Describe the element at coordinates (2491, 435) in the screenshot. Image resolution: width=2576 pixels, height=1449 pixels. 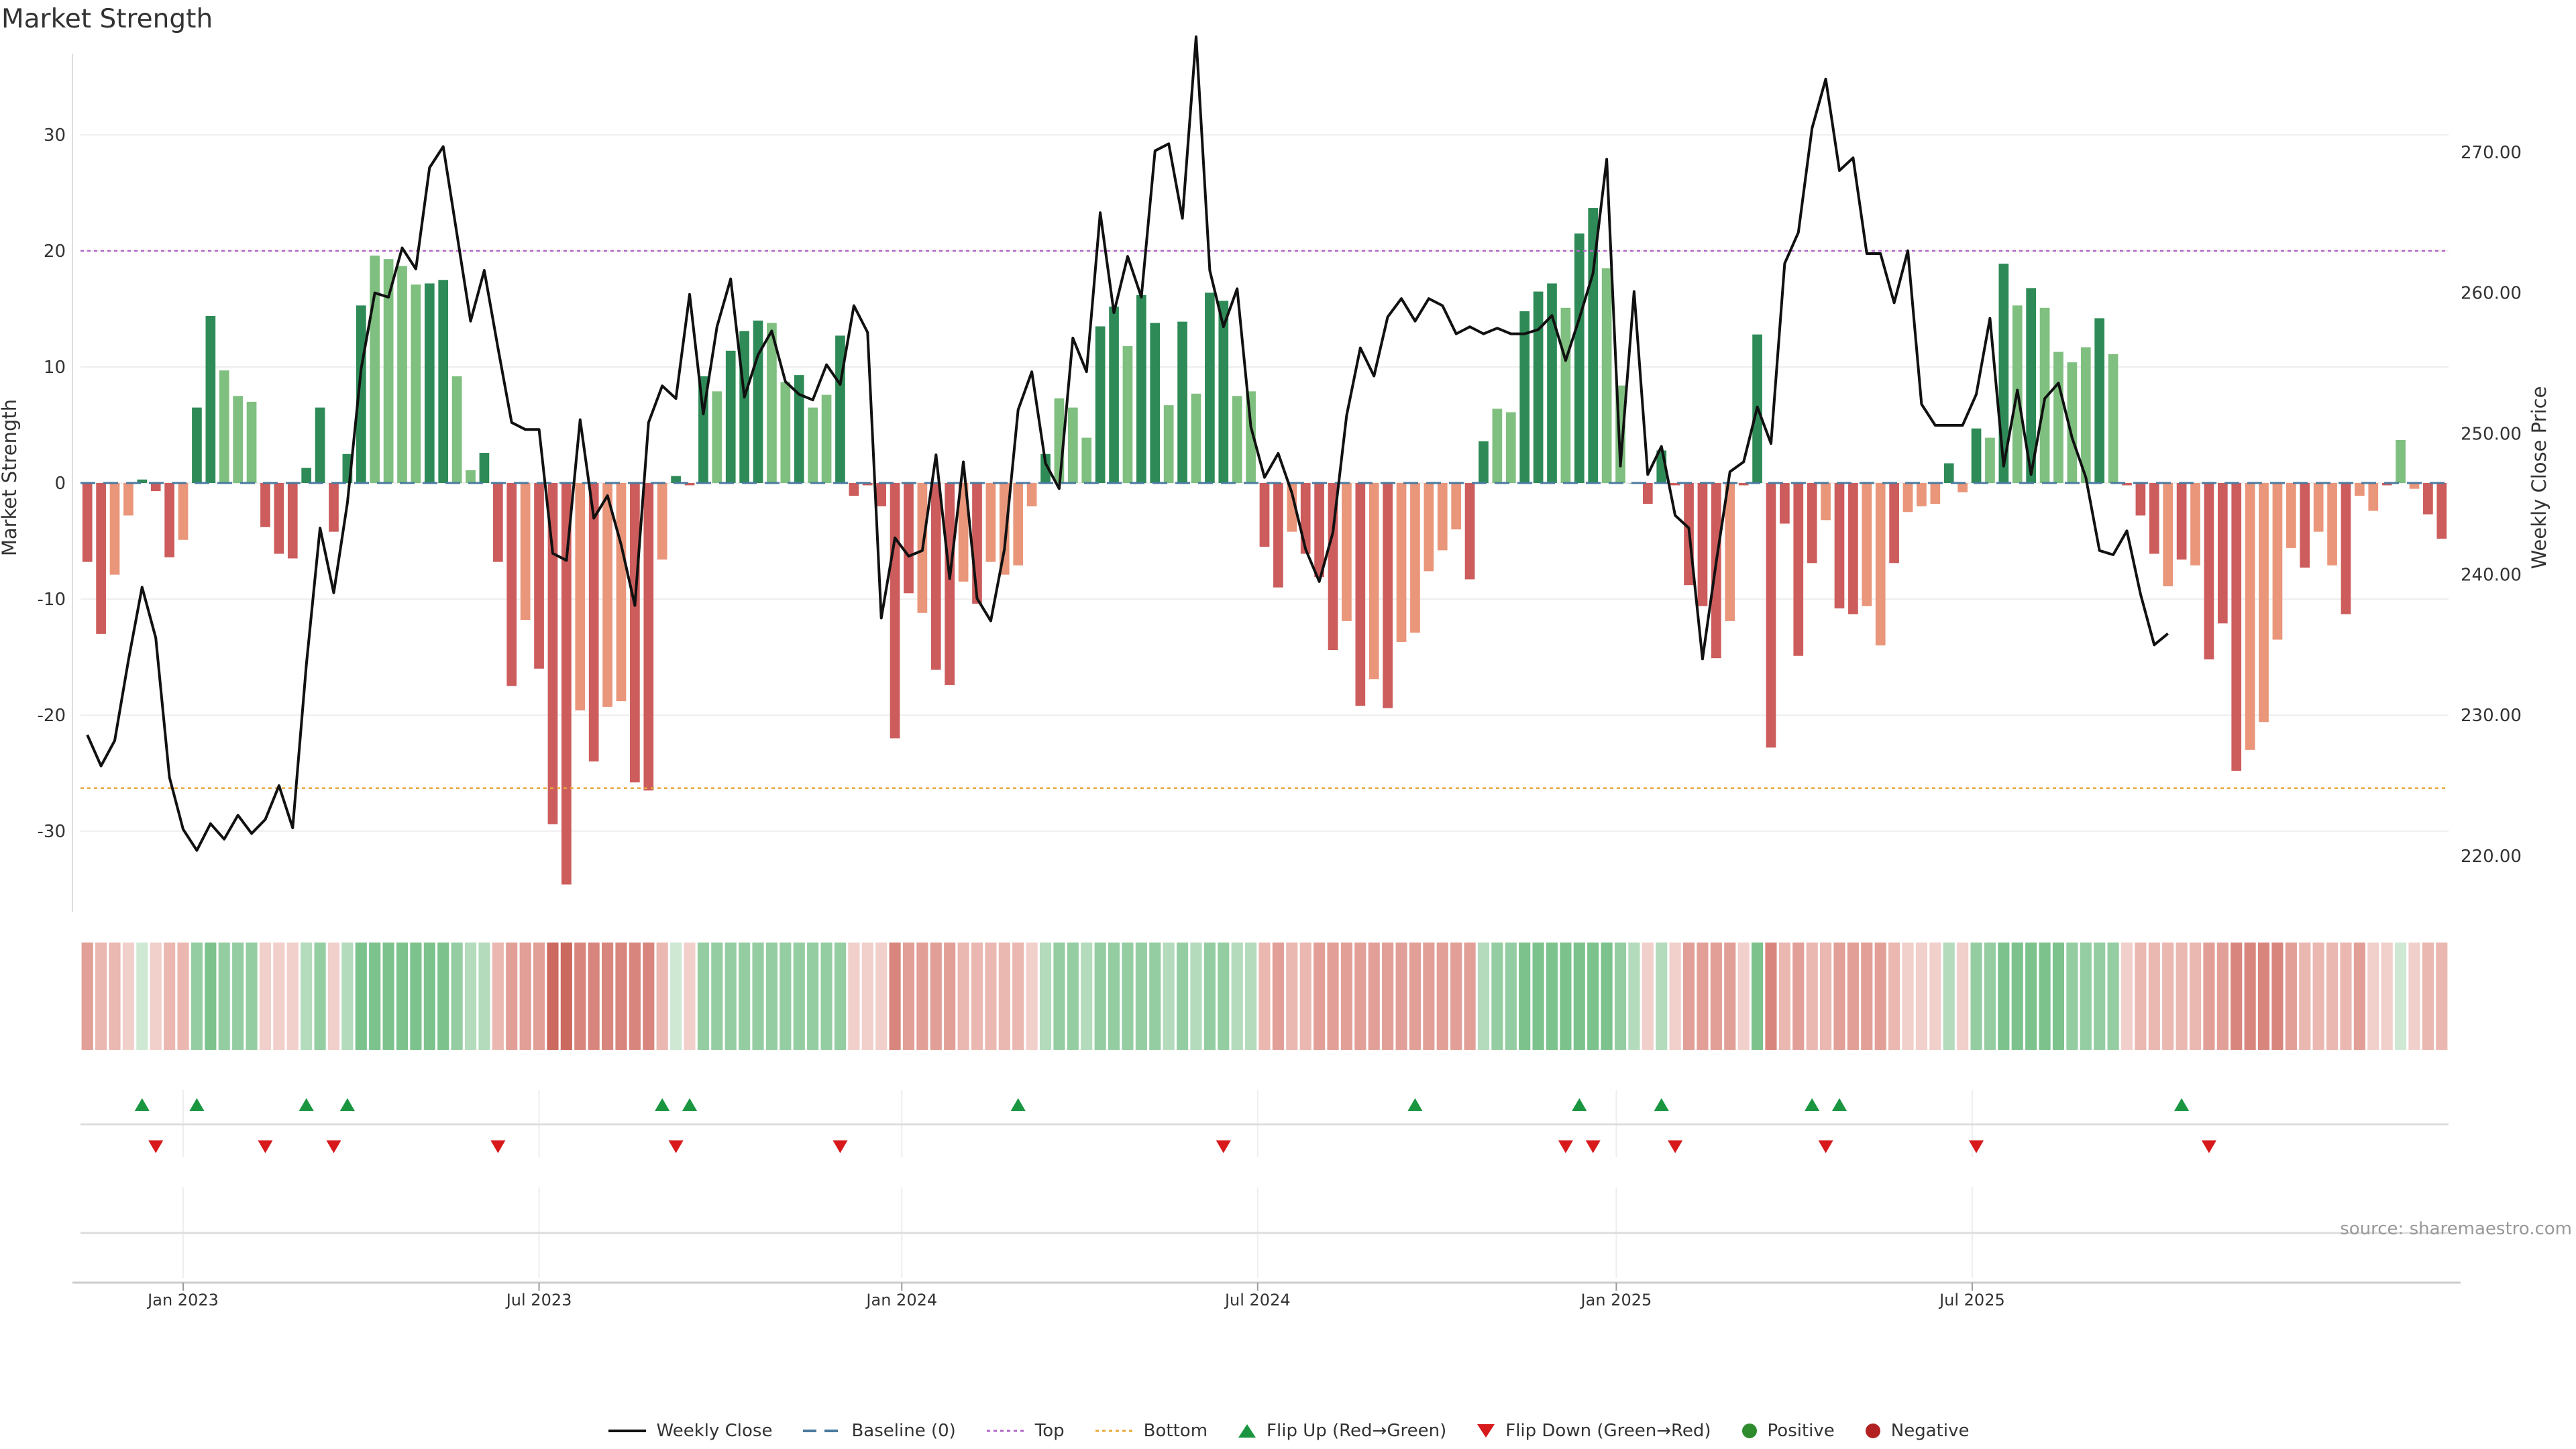
I see `y2-tick-label: 250.00` at that location.